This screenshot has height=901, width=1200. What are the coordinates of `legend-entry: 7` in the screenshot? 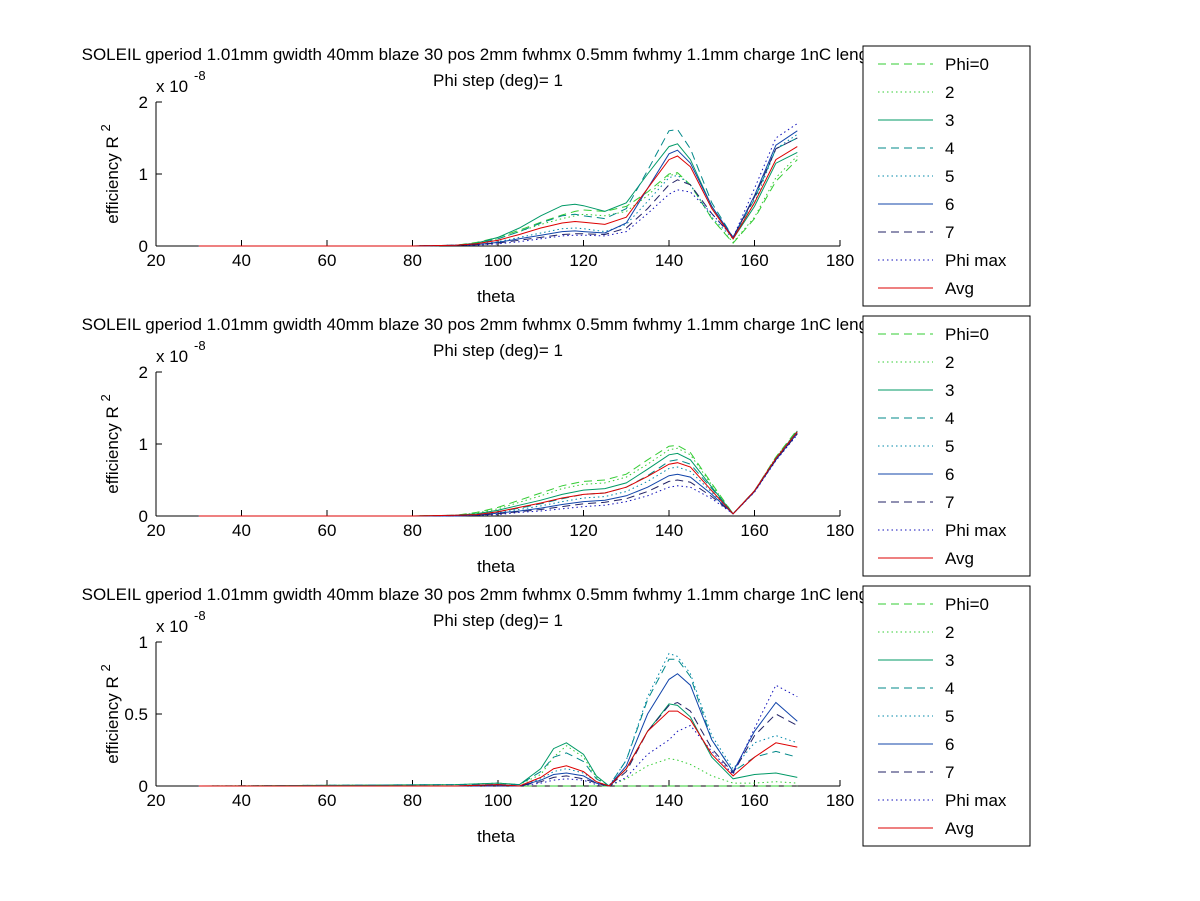 It's located at (949, 502).